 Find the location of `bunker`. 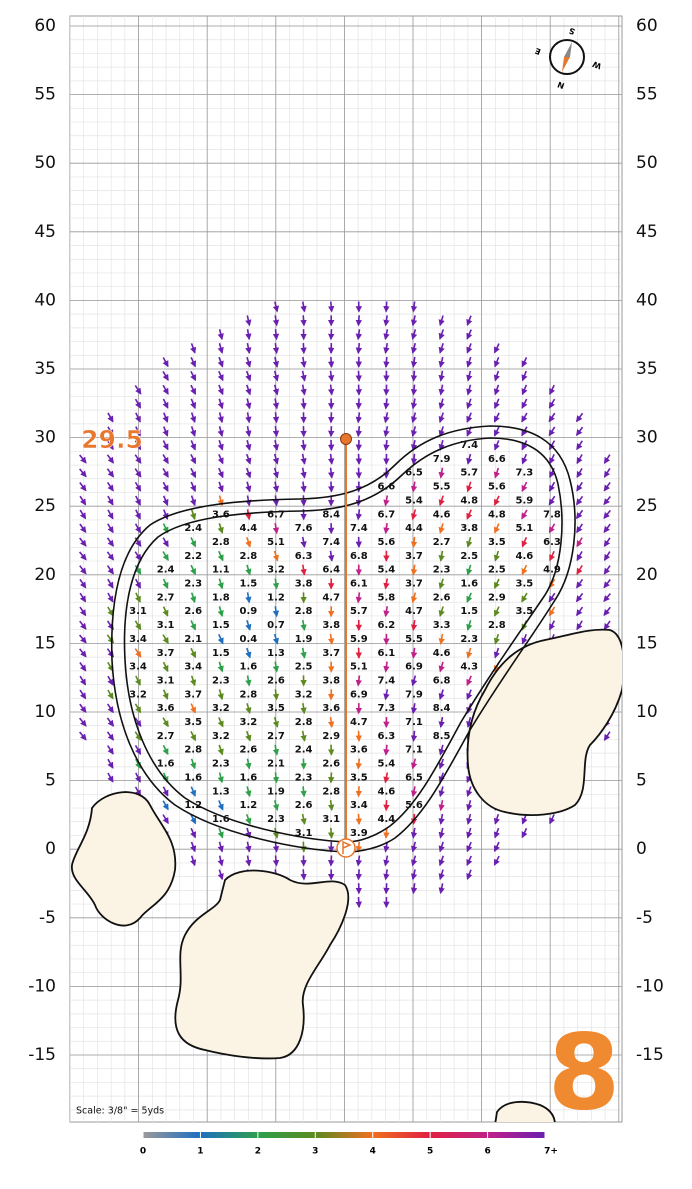

bunker is located at coordinates (544, 722).